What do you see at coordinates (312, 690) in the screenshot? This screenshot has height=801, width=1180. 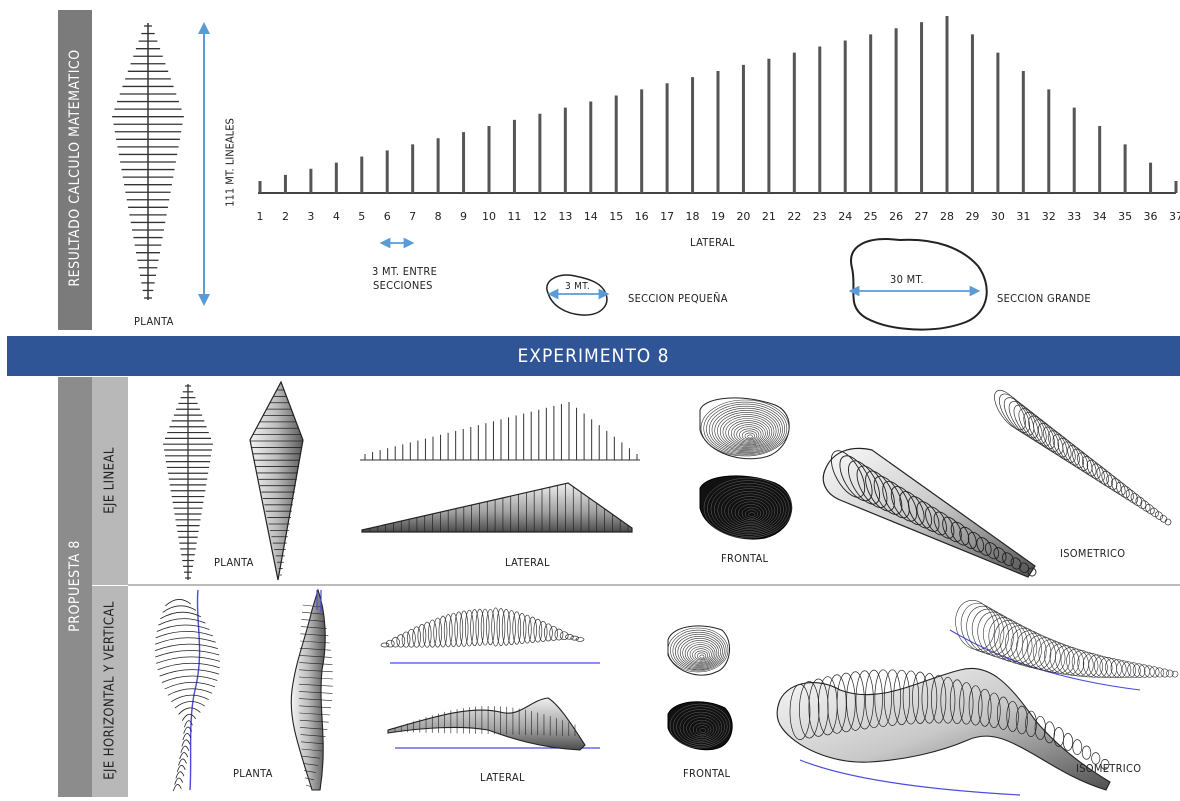 I see `row2-plan-solid` at bounding box center [312, 690].